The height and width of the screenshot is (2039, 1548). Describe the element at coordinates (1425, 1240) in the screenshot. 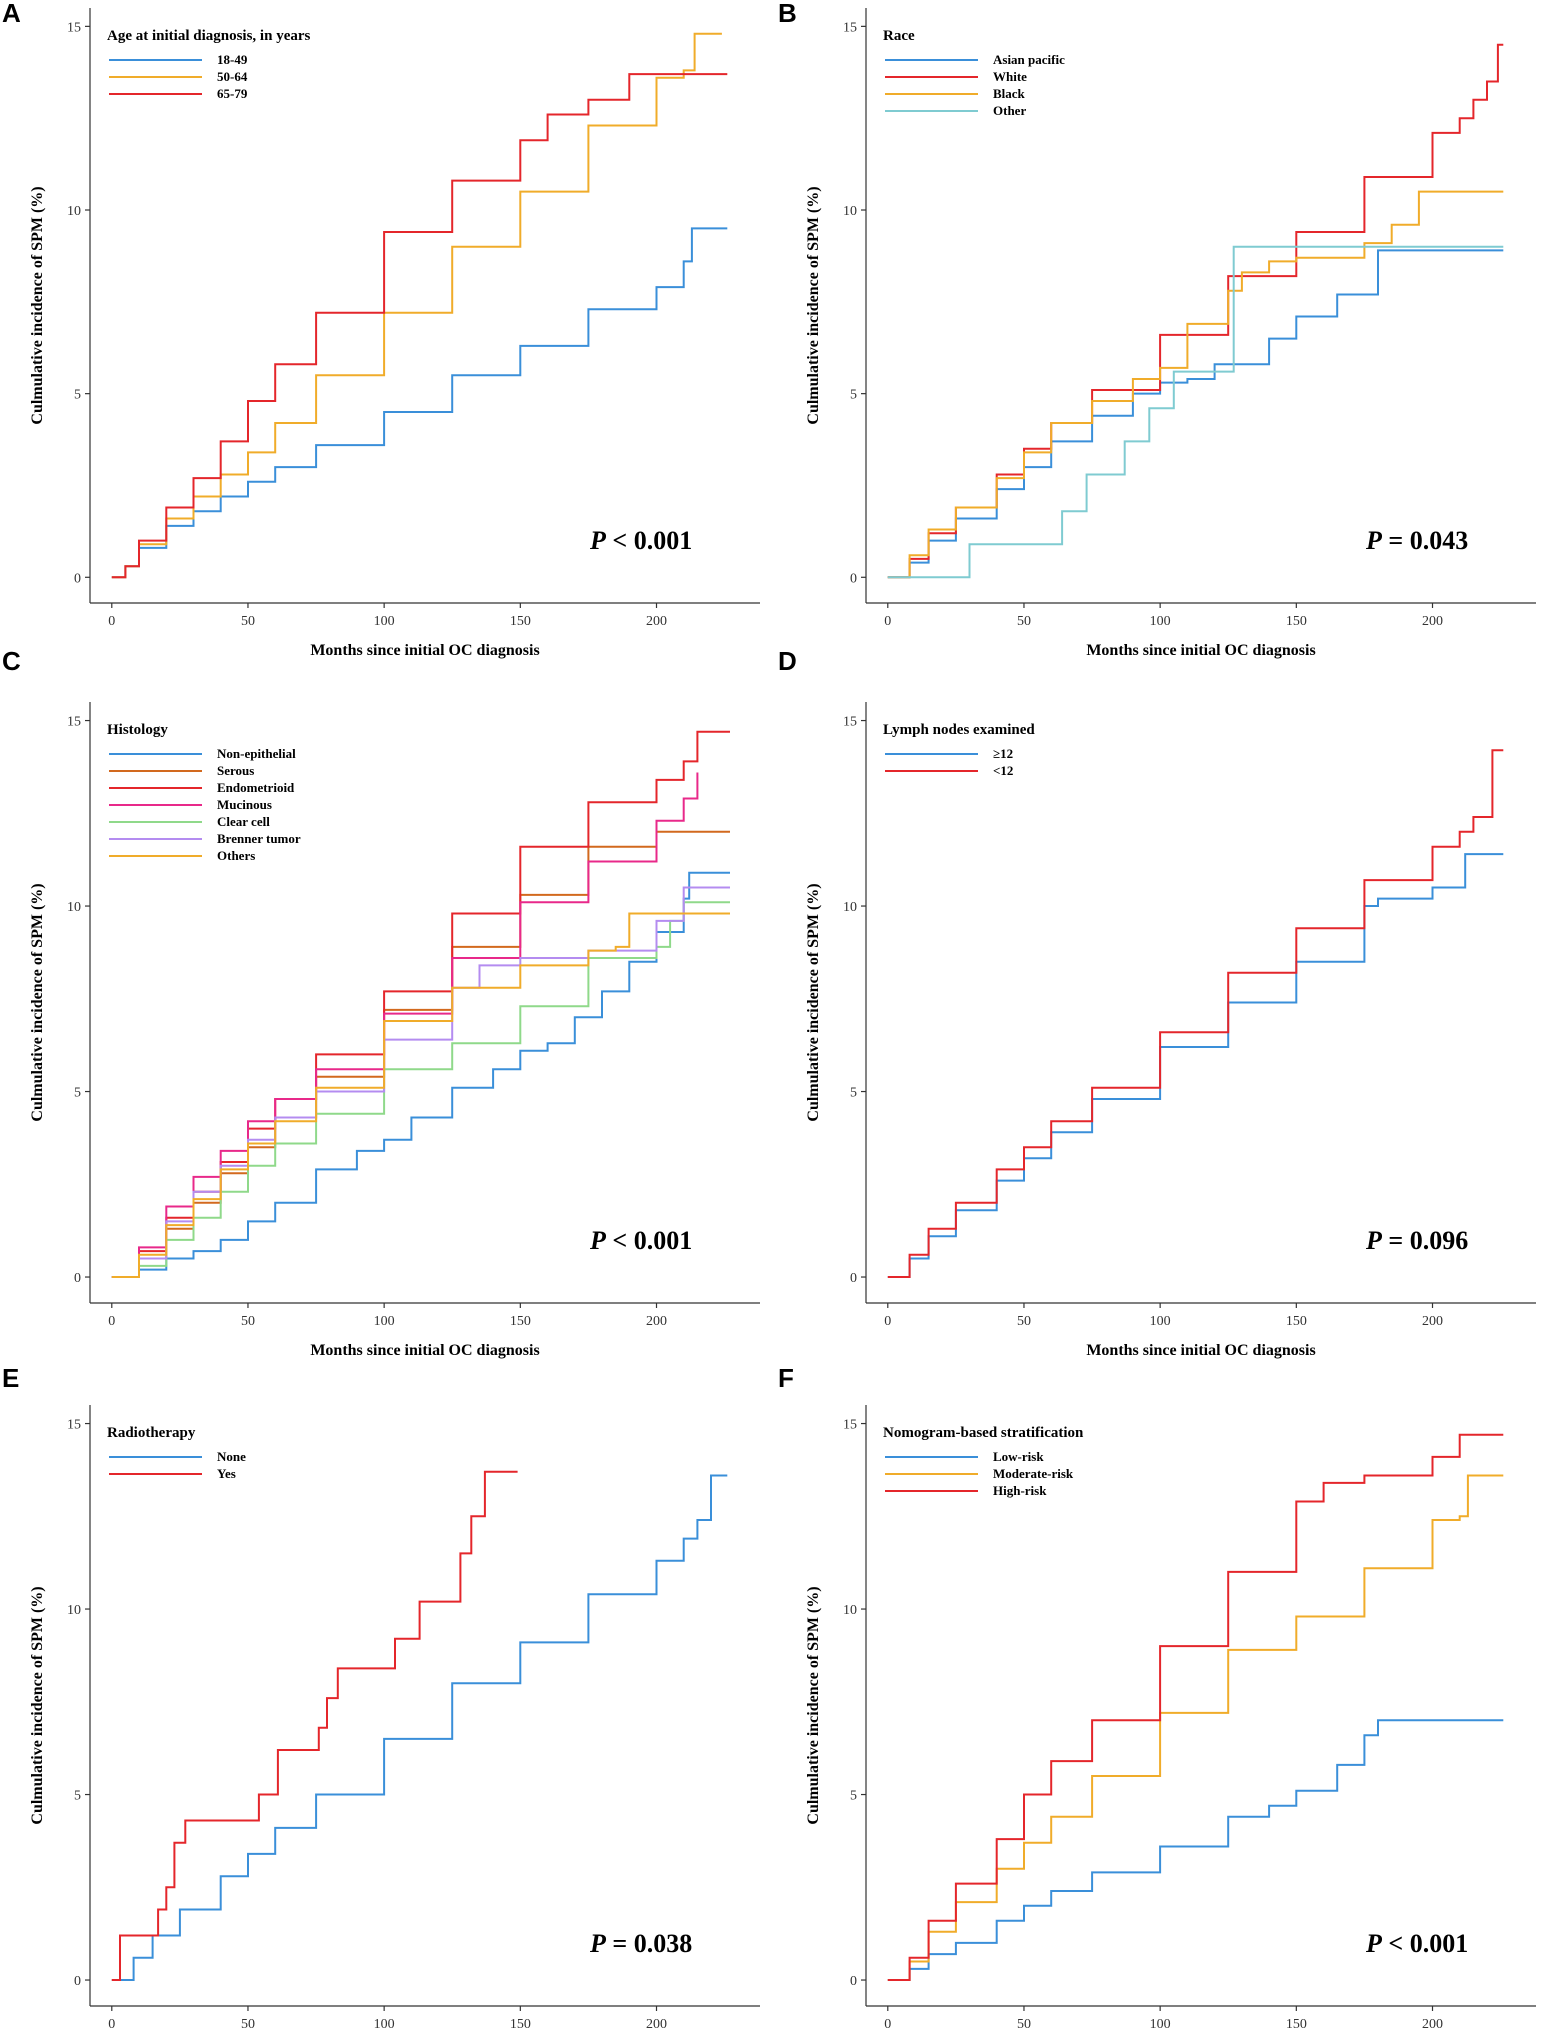

I see `p-value-number: = 0.096` at that location.